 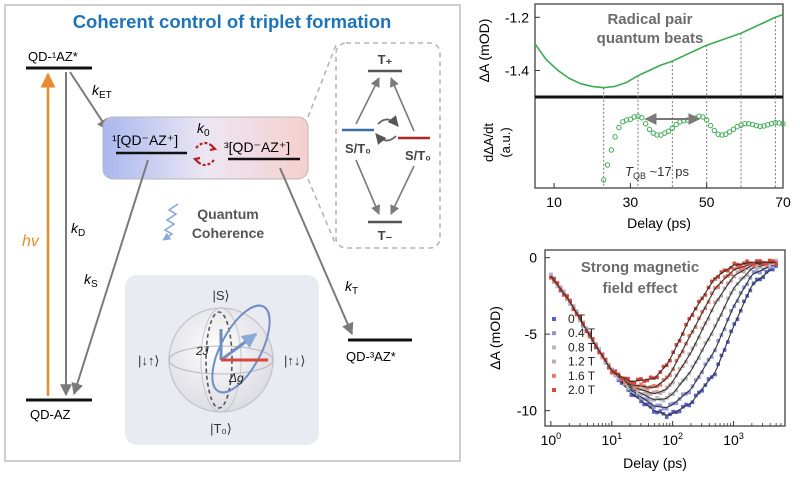 I want to click on beat-y-label-bottom-2: (a.u.), so click(x=505, y=142).